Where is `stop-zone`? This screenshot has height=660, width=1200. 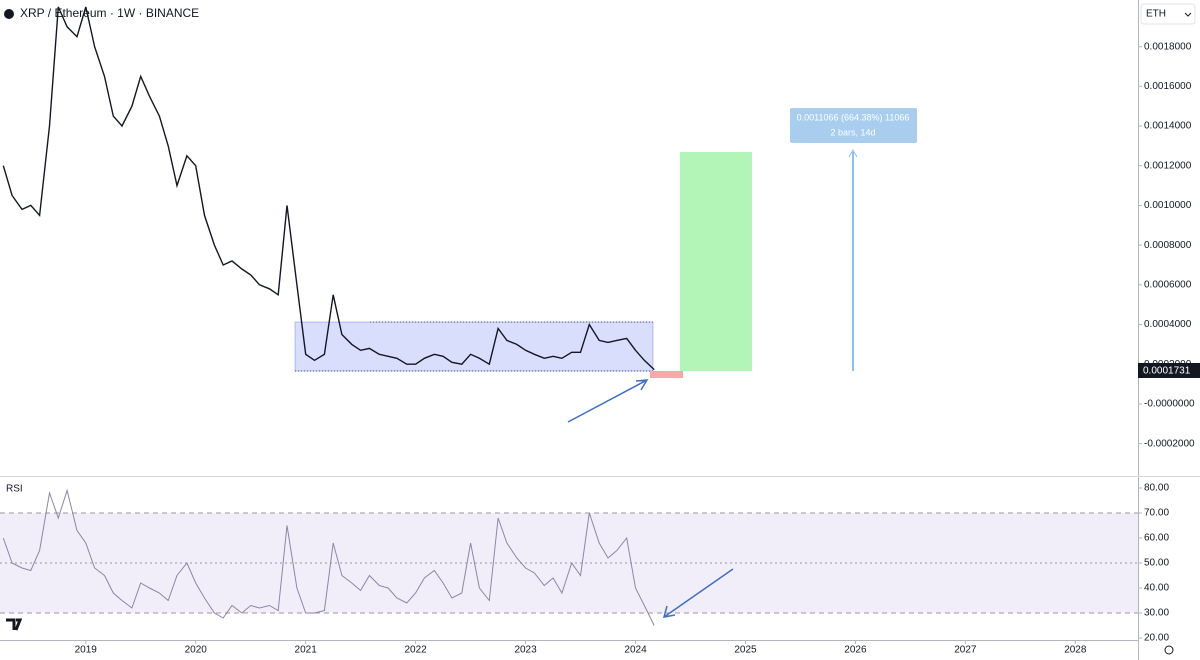
stop-zone is located at coordinates (666, 374).